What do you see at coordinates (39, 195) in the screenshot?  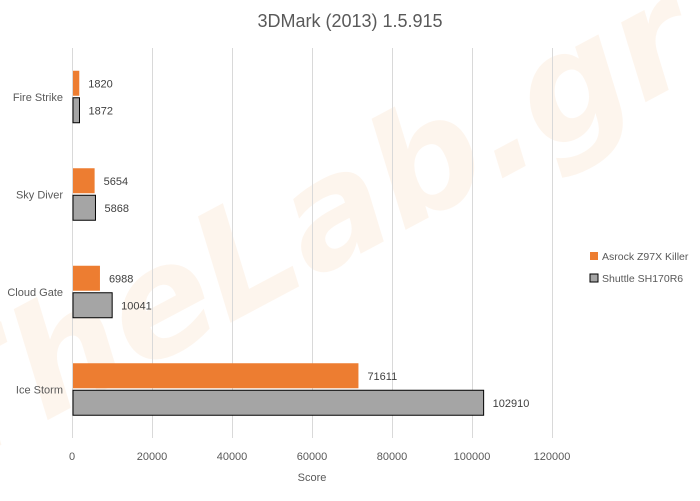 I see `category-label: Sky Diver` at bounding box center [39, 195].